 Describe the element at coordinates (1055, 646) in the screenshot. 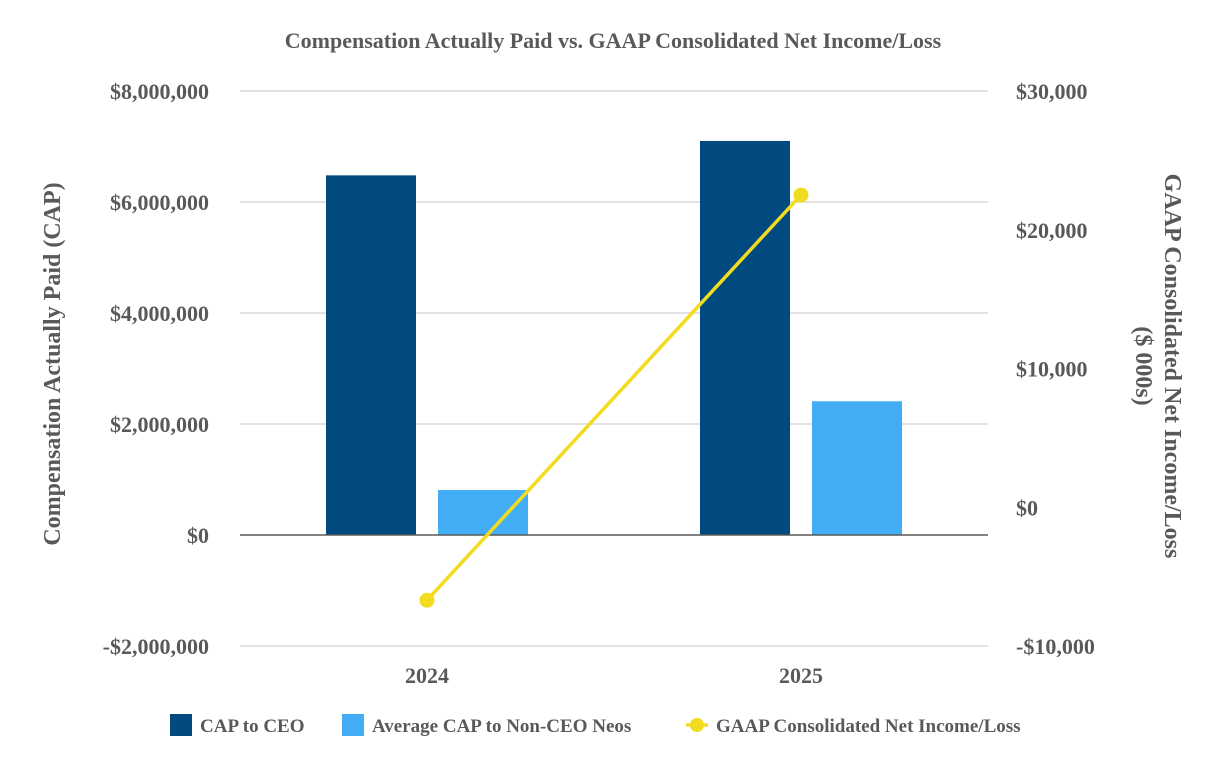

I see `right-tick-label: -$10,000` at that location.